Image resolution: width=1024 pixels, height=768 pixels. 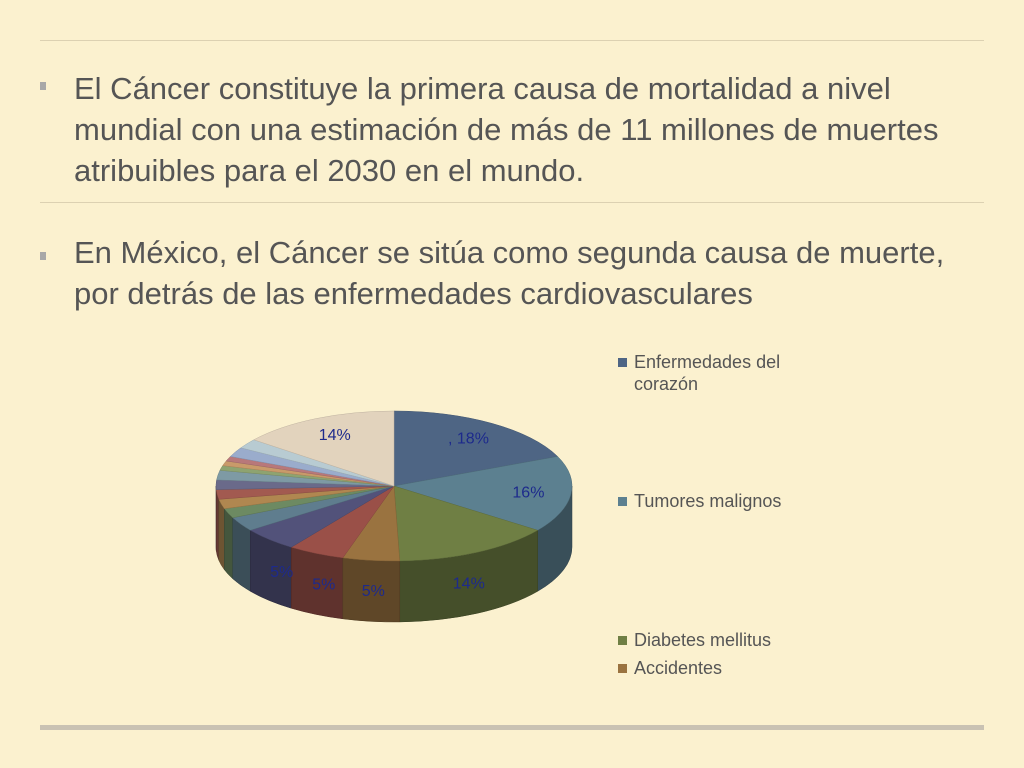 I want to click on bottom-divider, so click(x=512, y=727).